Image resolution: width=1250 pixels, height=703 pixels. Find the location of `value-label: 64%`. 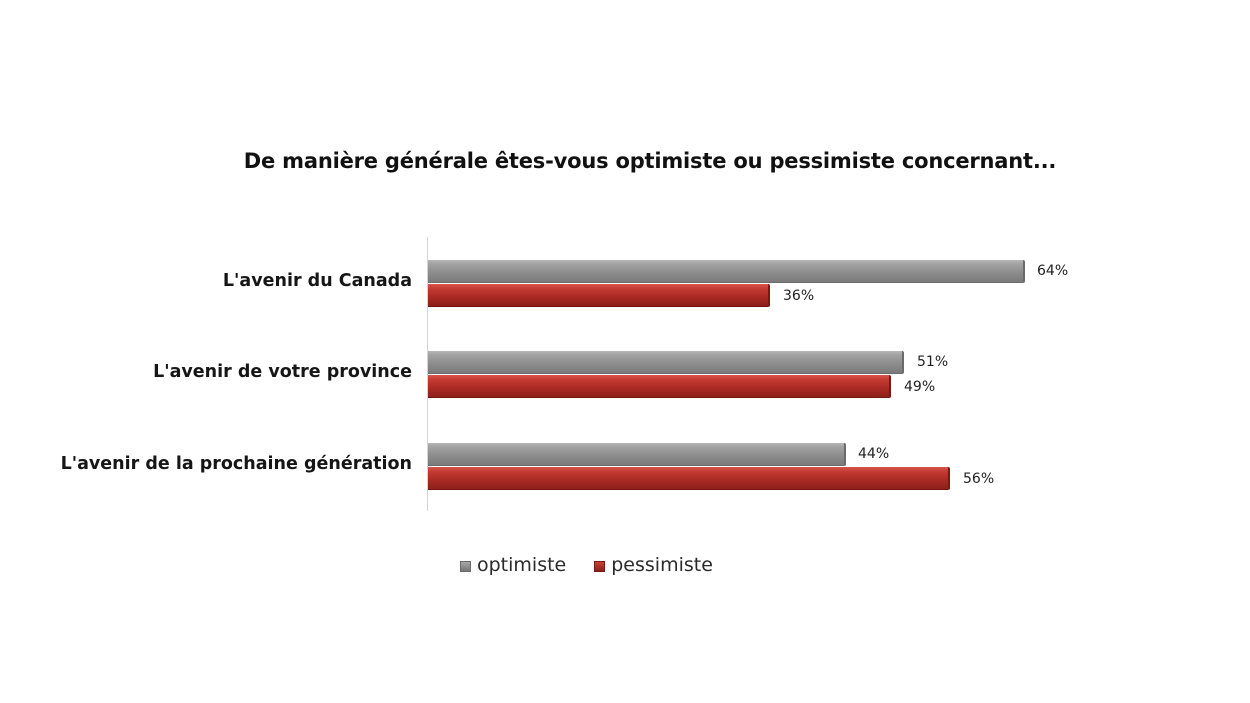

value-label: 64% is located at coordinates (1053, 271).